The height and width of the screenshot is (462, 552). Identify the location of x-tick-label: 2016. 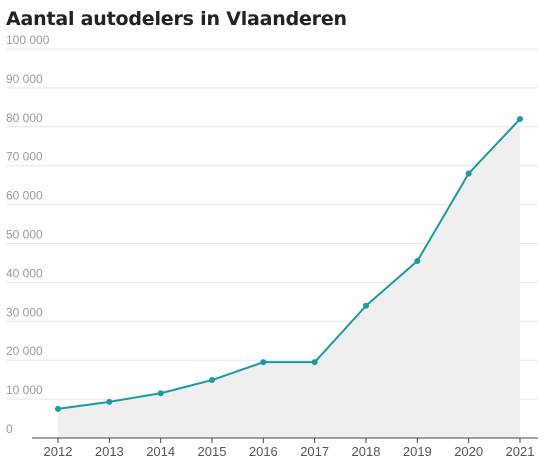
(263, 451).